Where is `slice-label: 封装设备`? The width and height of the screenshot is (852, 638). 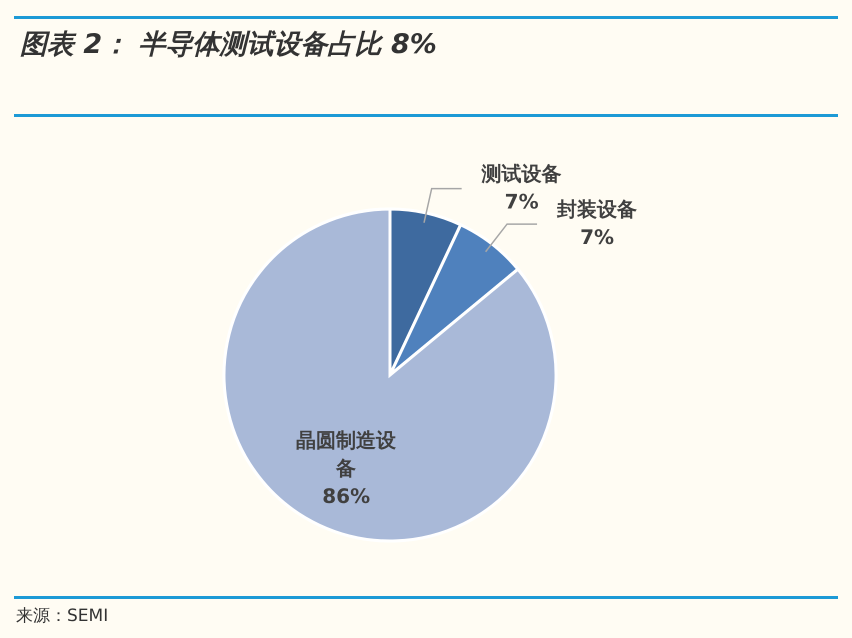
slice-label: 封装设备 is located at coordinates (597, 209).